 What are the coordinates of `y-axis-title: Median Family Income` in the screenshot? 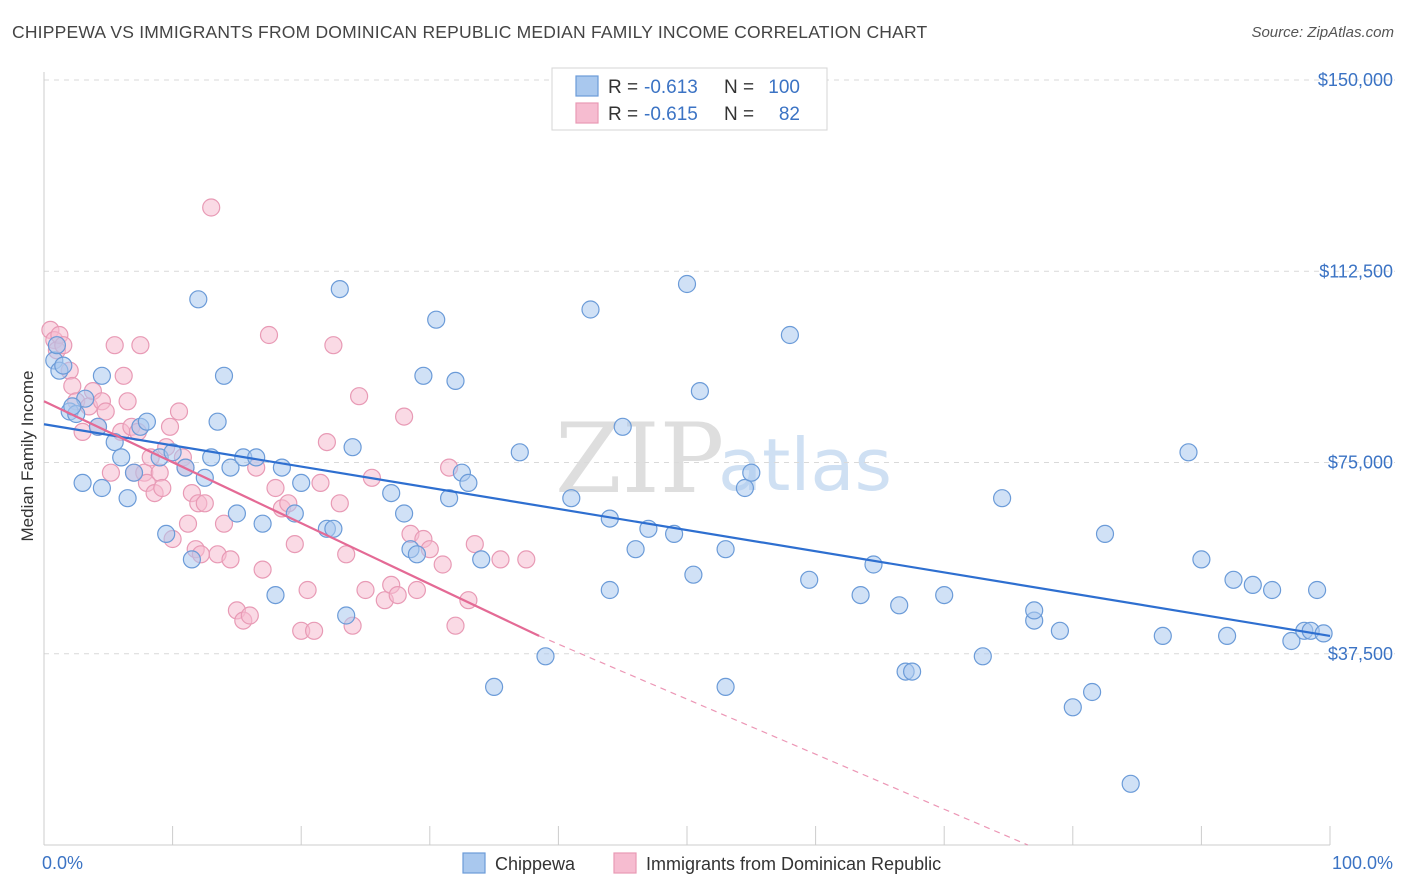 It's located at (27, 455).